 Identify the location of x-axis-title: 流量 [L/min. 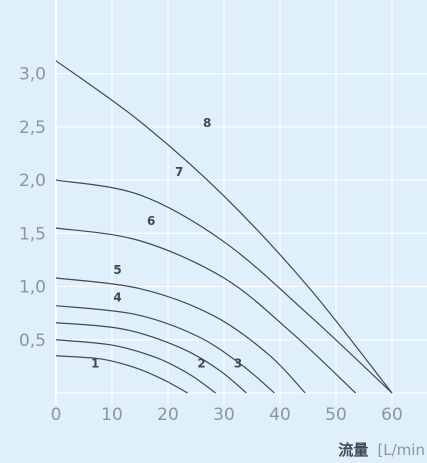
(381, 449).